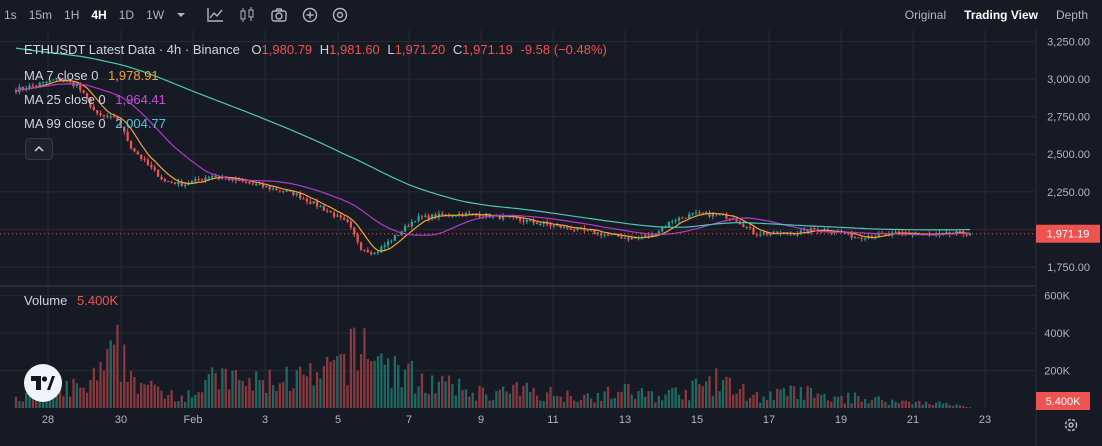 Image resolution: width=1102 pixels, height=446 pixels. I want to click on plus-circle-icon, so click(310, 15).